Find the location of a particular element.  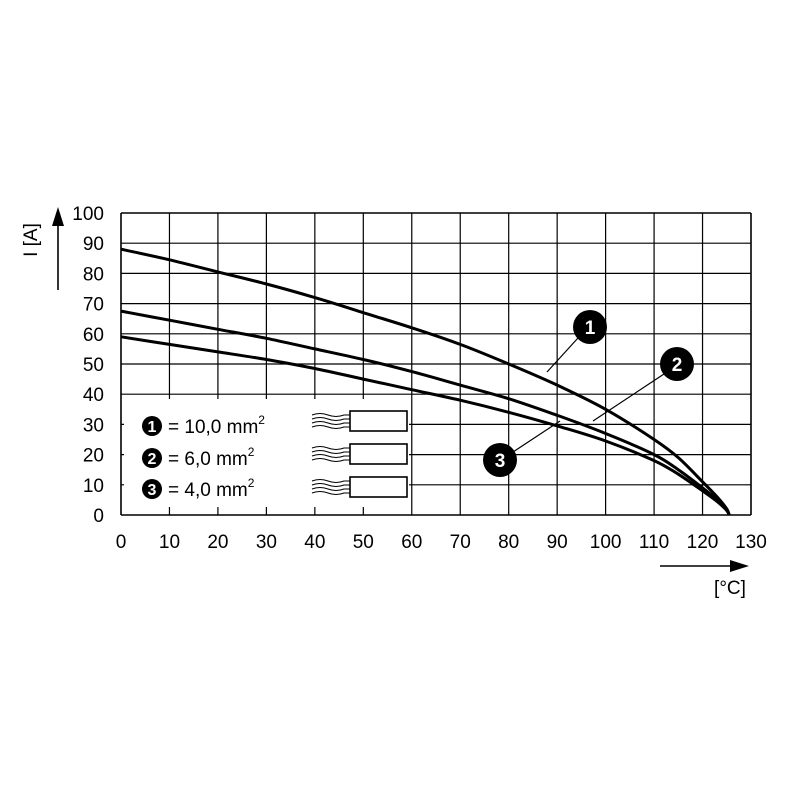

callout-3-number: 3 is located at coordinates (500, 461).